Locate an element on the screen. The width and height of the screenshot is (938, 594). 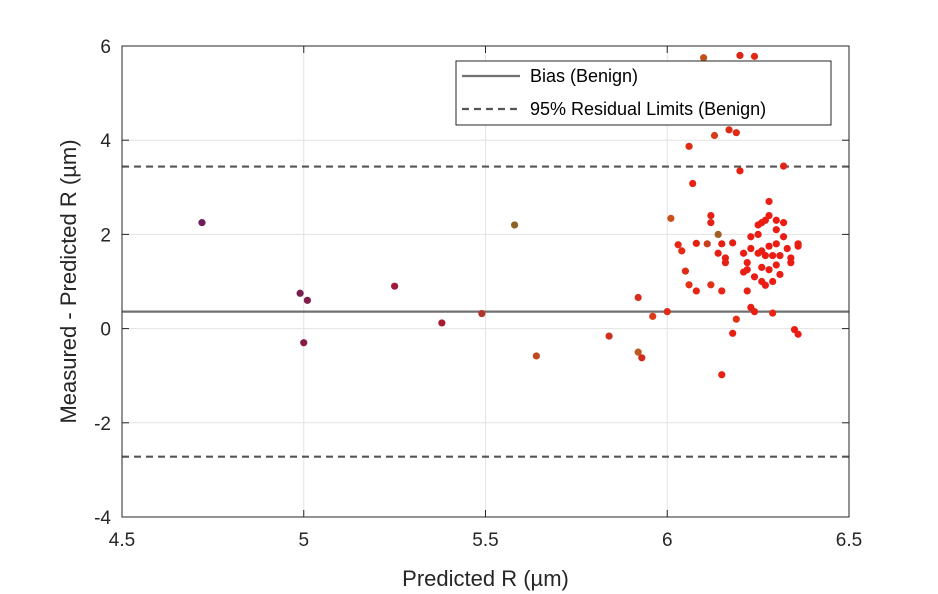
x-tick-label-0: 4.5 is located at coordinates (122, 540).